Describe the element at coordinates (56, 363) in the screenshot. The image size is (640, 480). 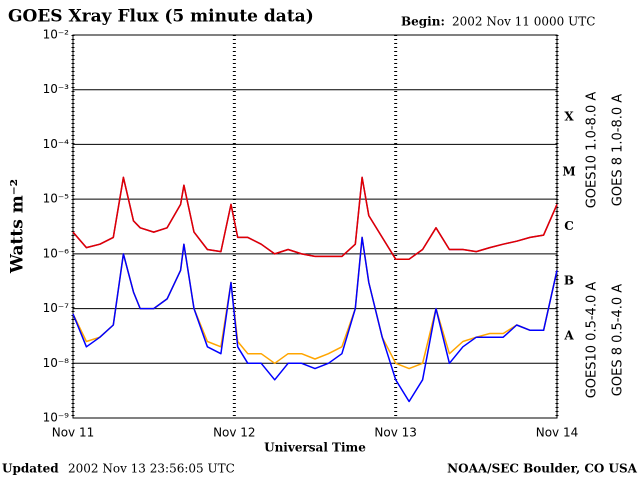
I see `y-tick-label: 10⁻⁸` at that location.